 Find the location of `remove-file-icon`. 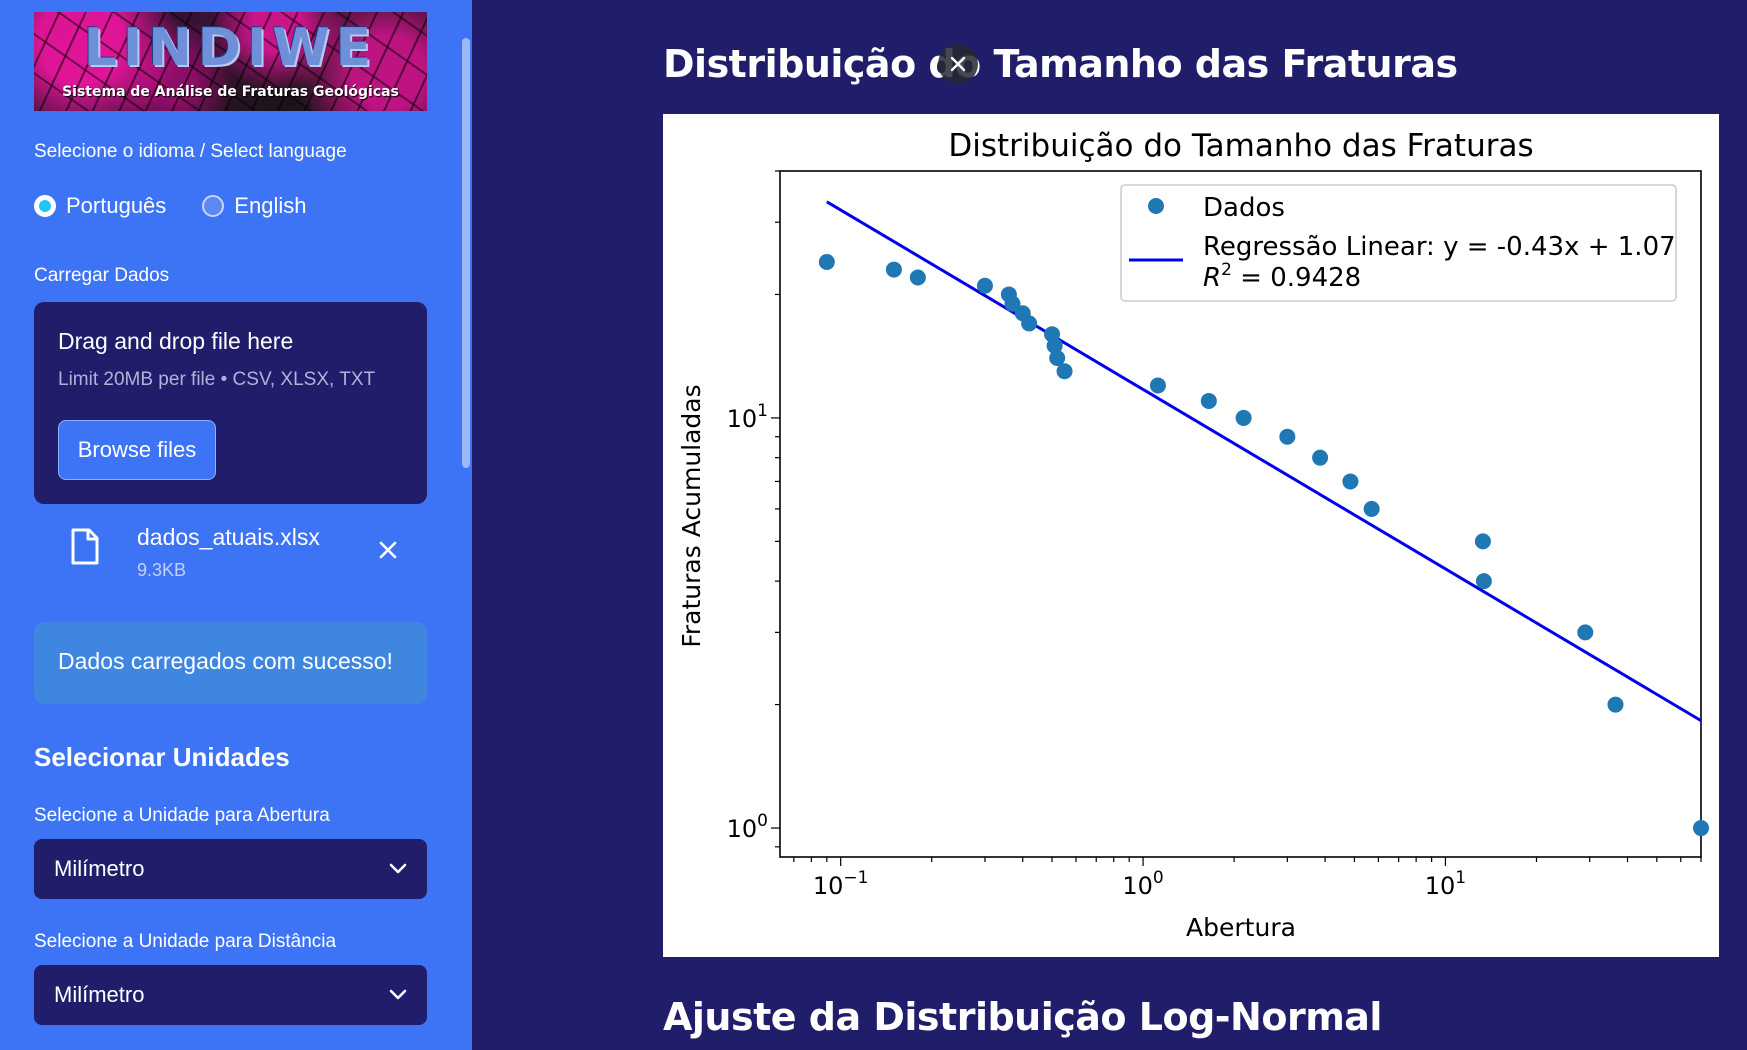

remove-file-icon is located at coordinates (388, 550).